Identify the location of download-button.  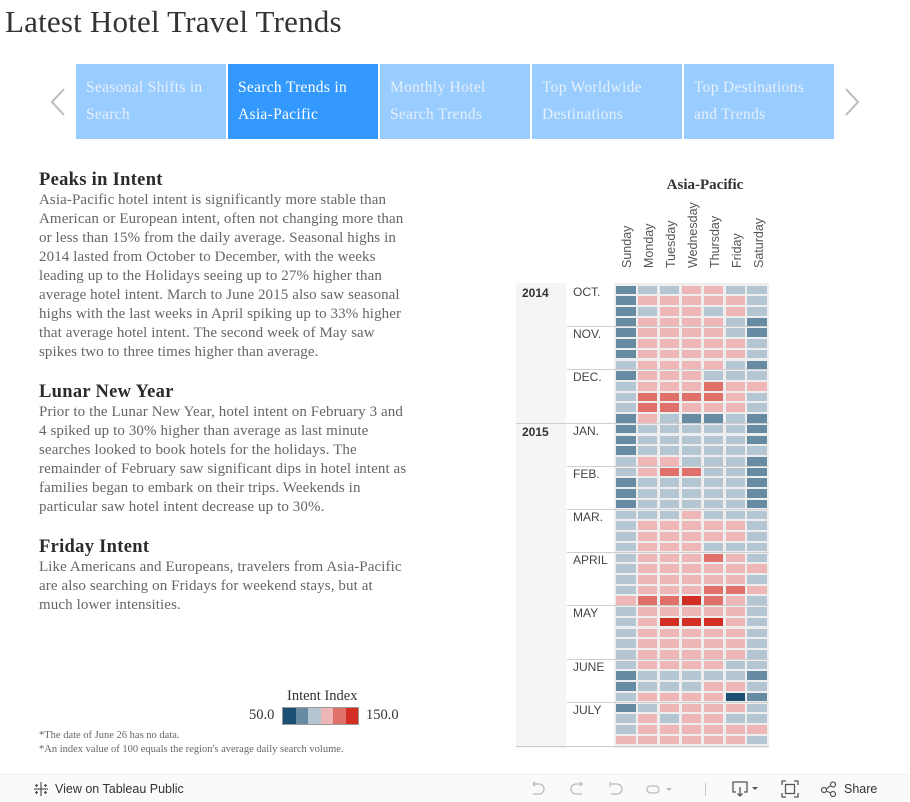
(746, 788).